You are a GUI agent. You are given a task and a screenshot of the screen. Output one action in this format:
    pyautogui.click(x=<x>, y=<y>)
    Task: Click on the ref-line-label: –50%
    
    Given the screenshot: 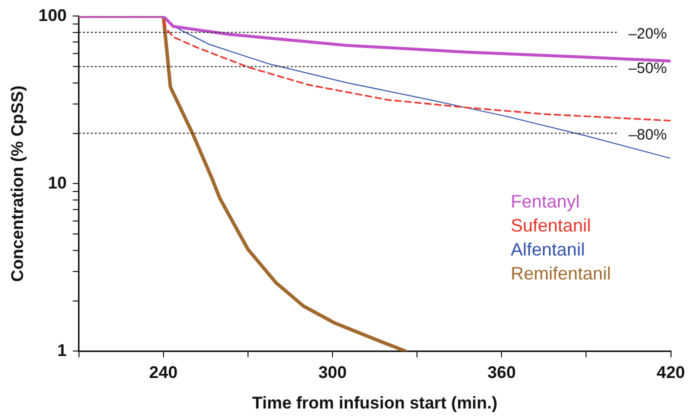 What is the action you would take?
    pyautogui.click(x=647, y=68)
    